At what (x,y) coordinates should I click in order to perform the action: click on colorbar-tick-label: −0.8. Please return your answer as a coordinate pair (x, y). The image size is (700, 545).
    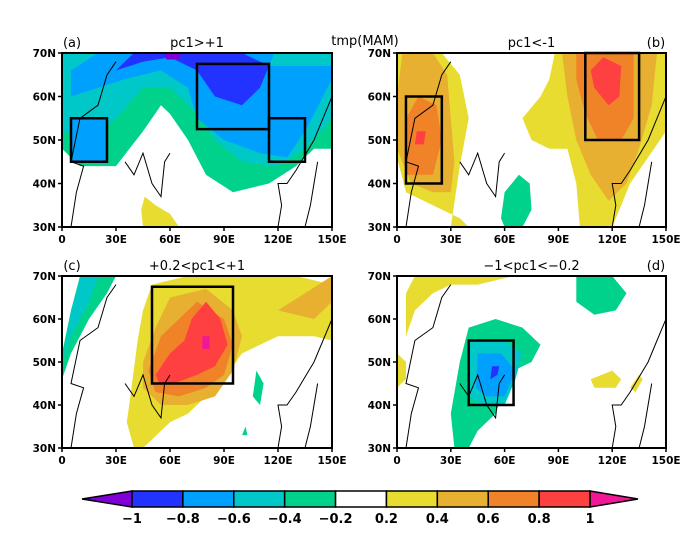
    Looking at the image, I should click on (183, 519).